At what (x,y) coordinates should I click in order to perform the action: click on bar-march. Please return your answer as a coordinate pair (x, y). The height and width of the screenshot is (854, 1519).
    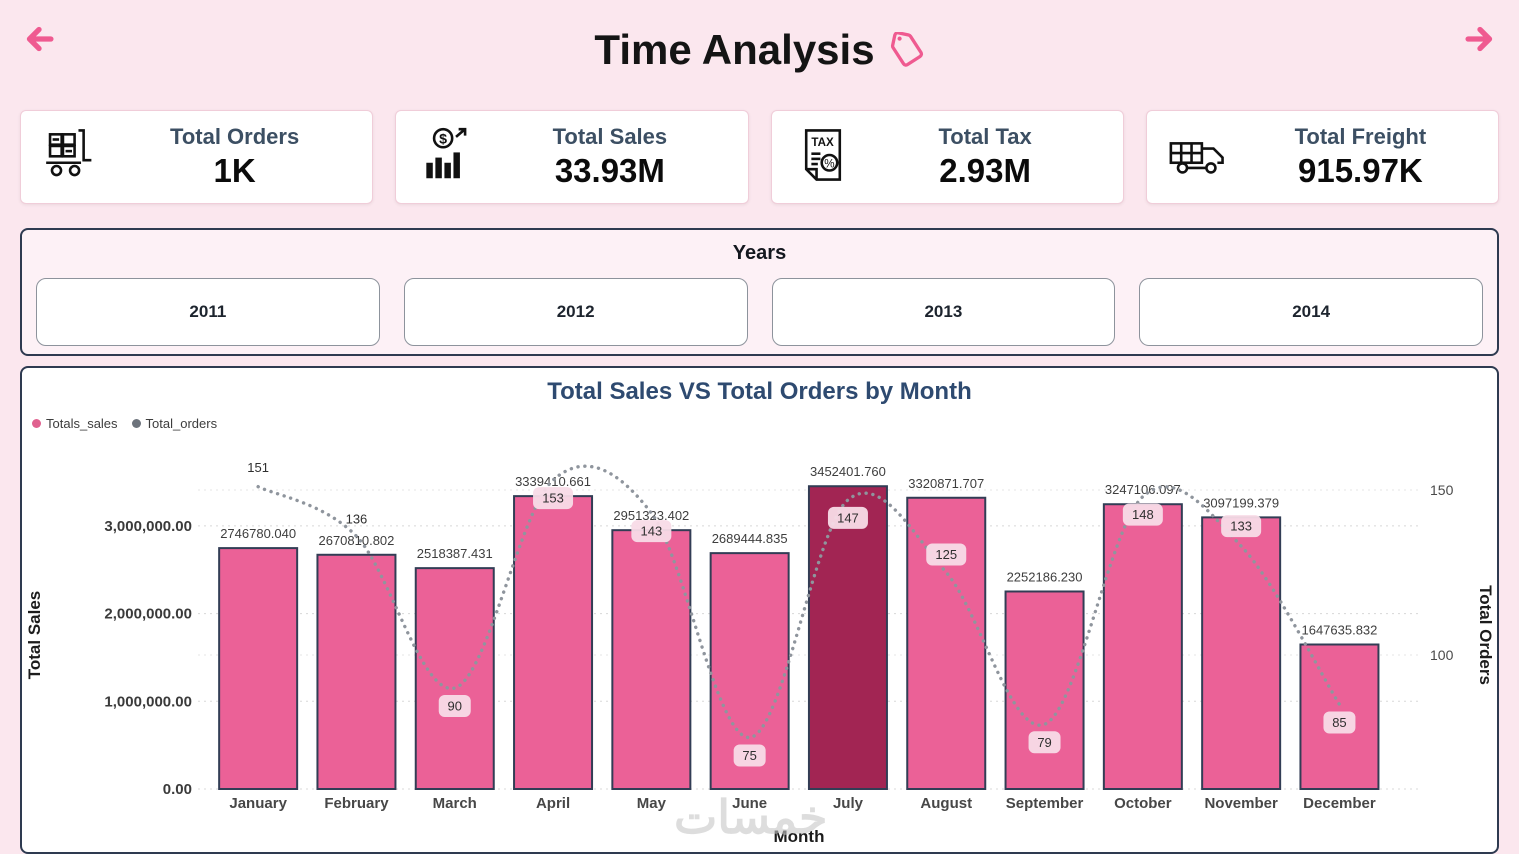
    Looking at the image, I should click on (454, 678).